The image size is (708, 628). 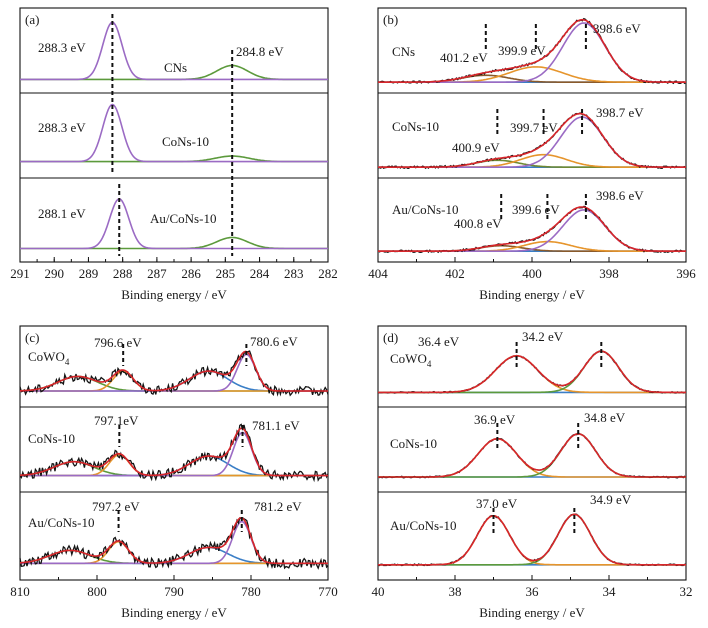 I want to click on panel-tag: (c), so click(x=32, y=337).